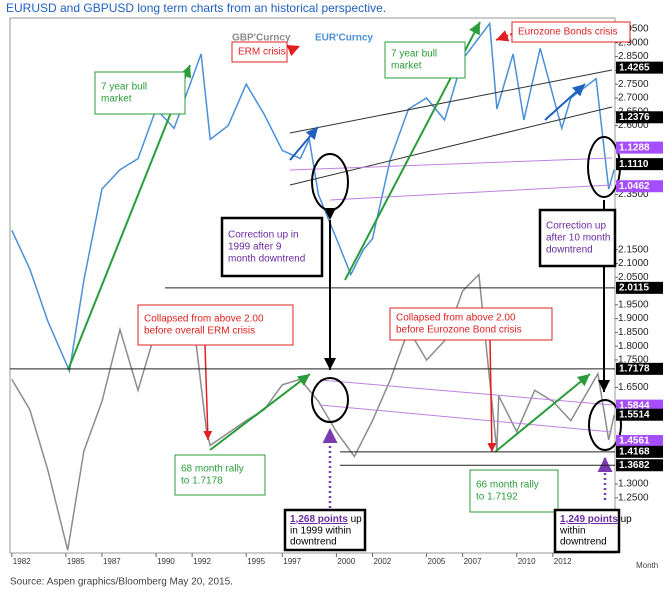  What do you see at coordinates (576, 226) in the screenshot?
I see `annotation-text: Correction up` at bounding box center [576, 226].